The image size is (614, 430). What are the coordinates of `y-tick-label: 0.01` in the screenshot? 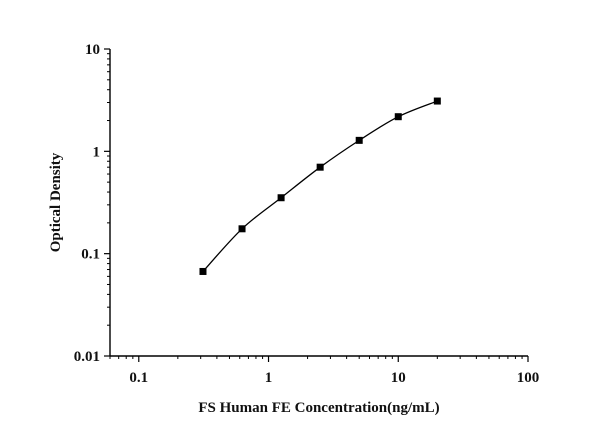 It's located at (87, 357).